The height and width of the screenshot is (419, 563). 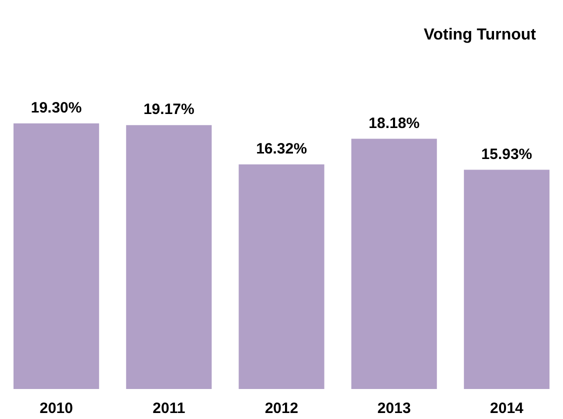 What do you see at coordinates (394, 408) in the screenshot?
I see `x-tick-label: 2013` at bounding box center [394, 408].